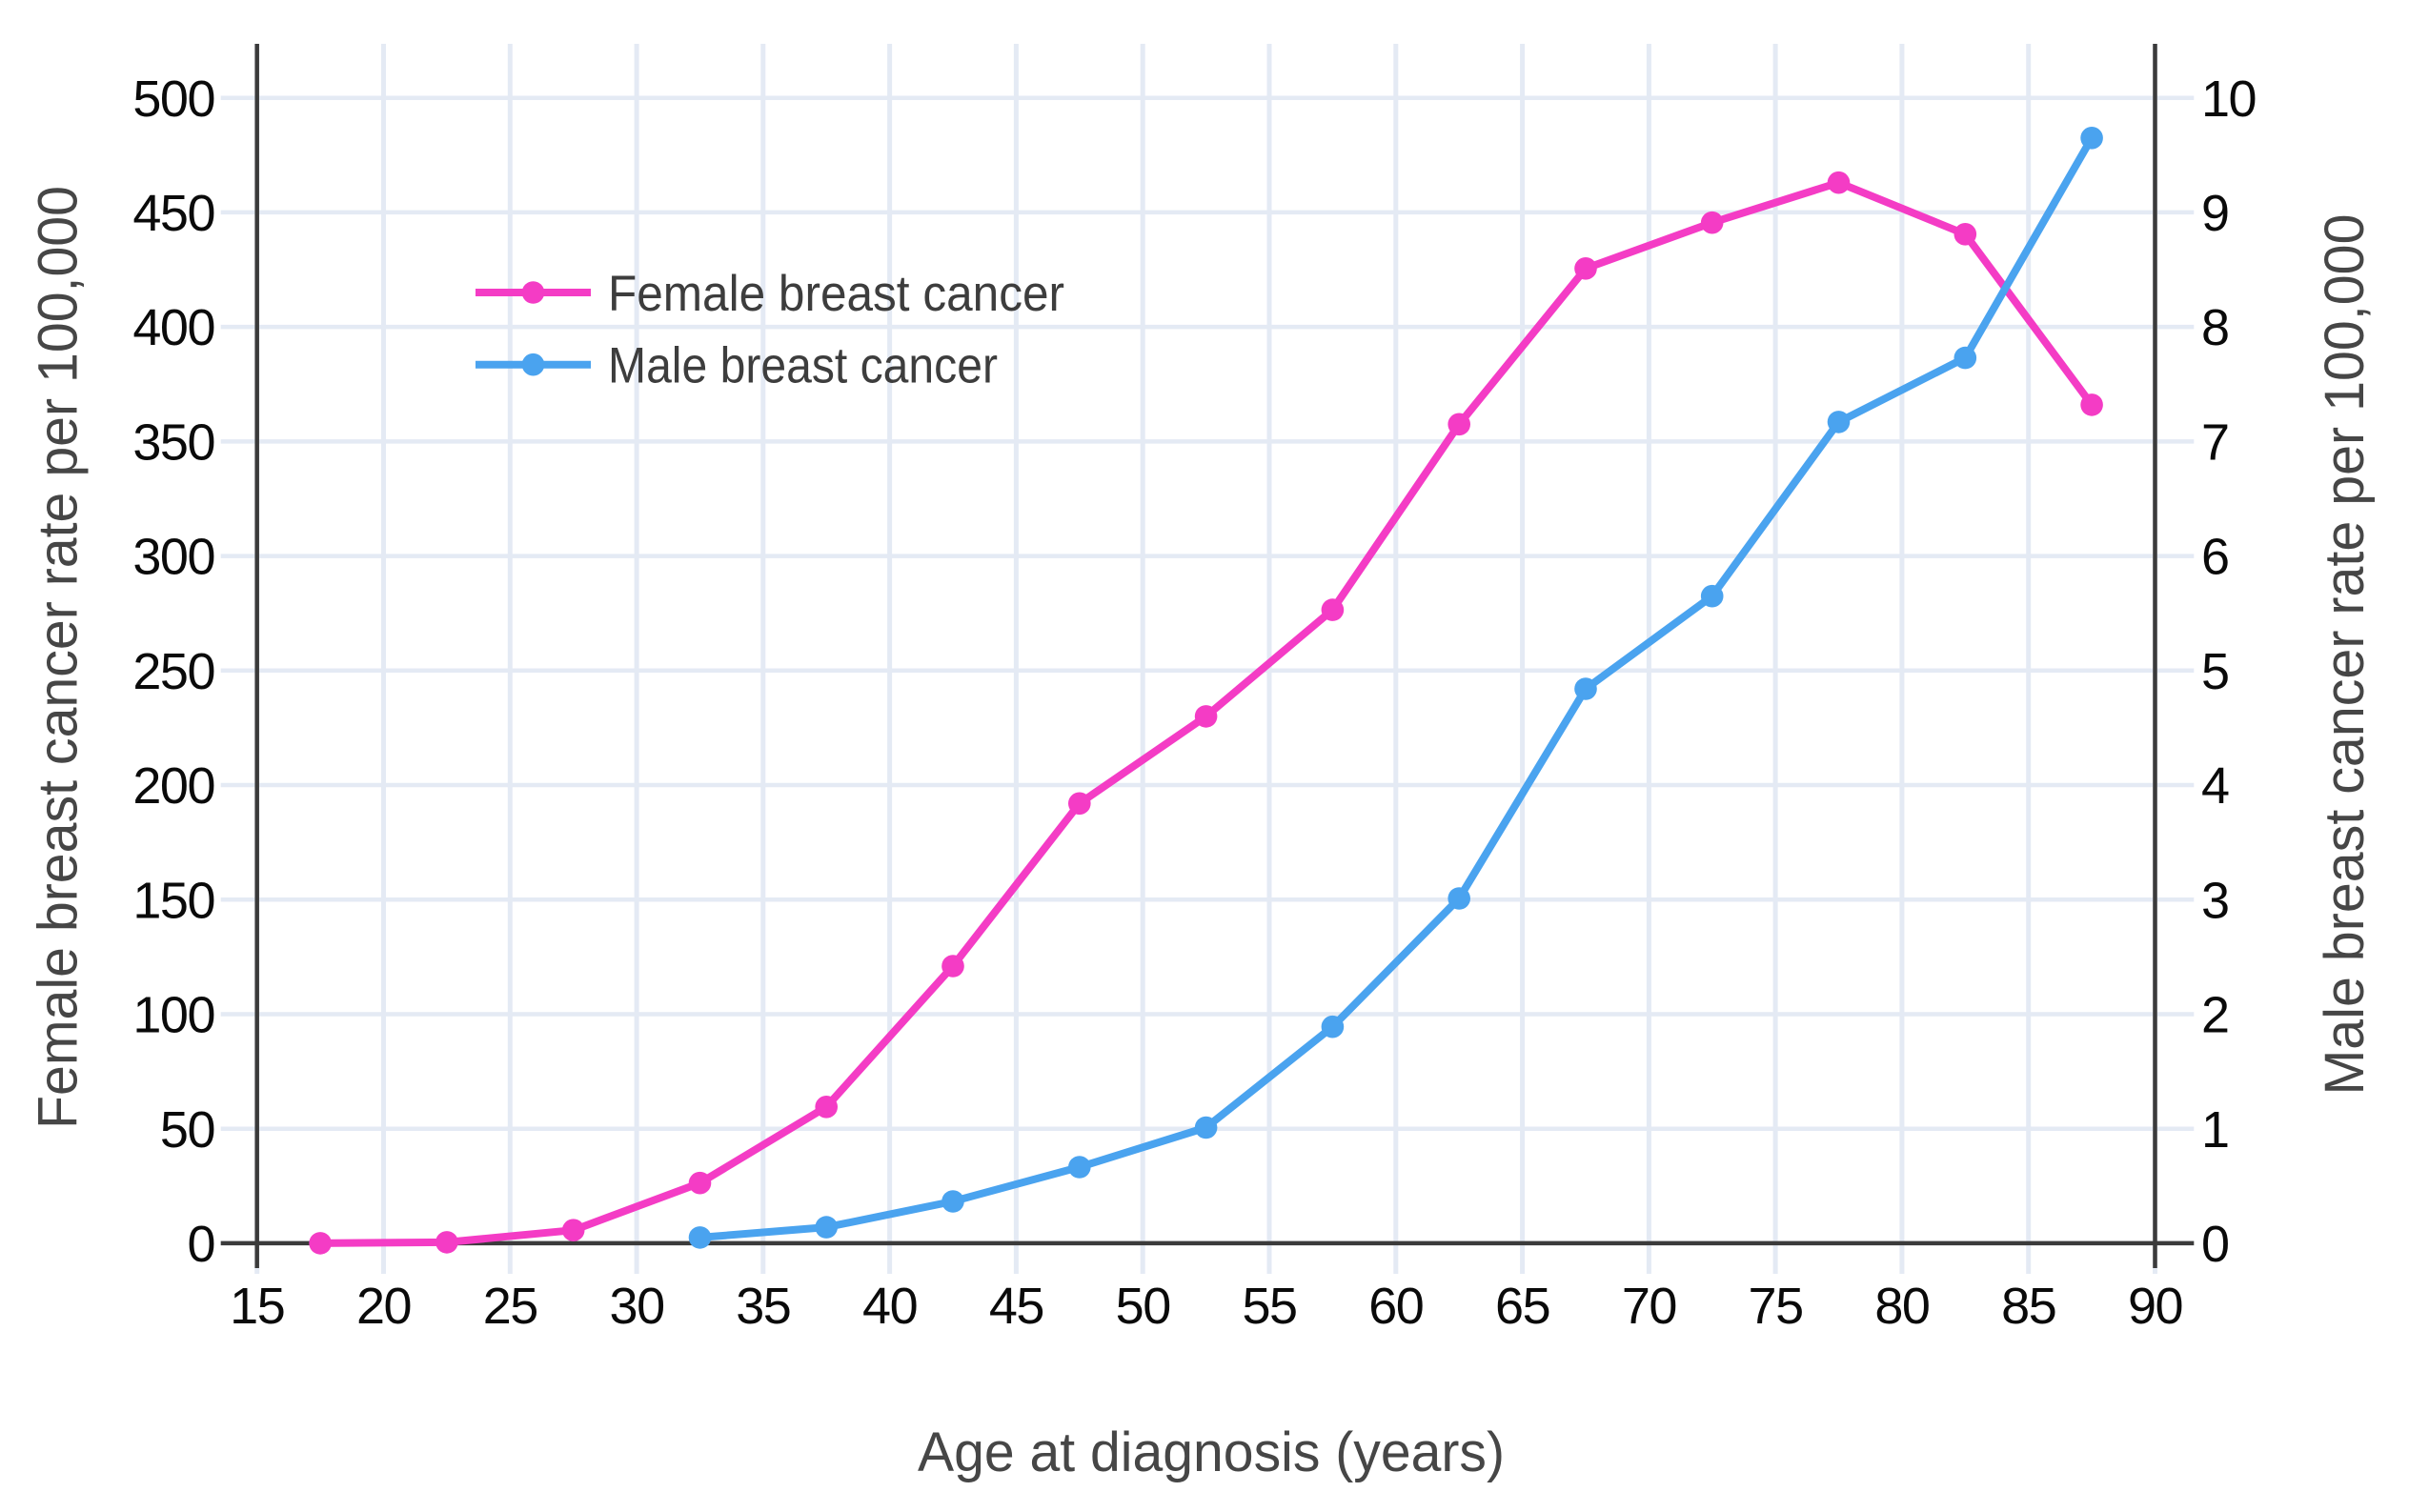  What do you see at coordinates (2215, 786) in the screenshot?
I see `svg-text: 4` at bounding box center [2215, 786].